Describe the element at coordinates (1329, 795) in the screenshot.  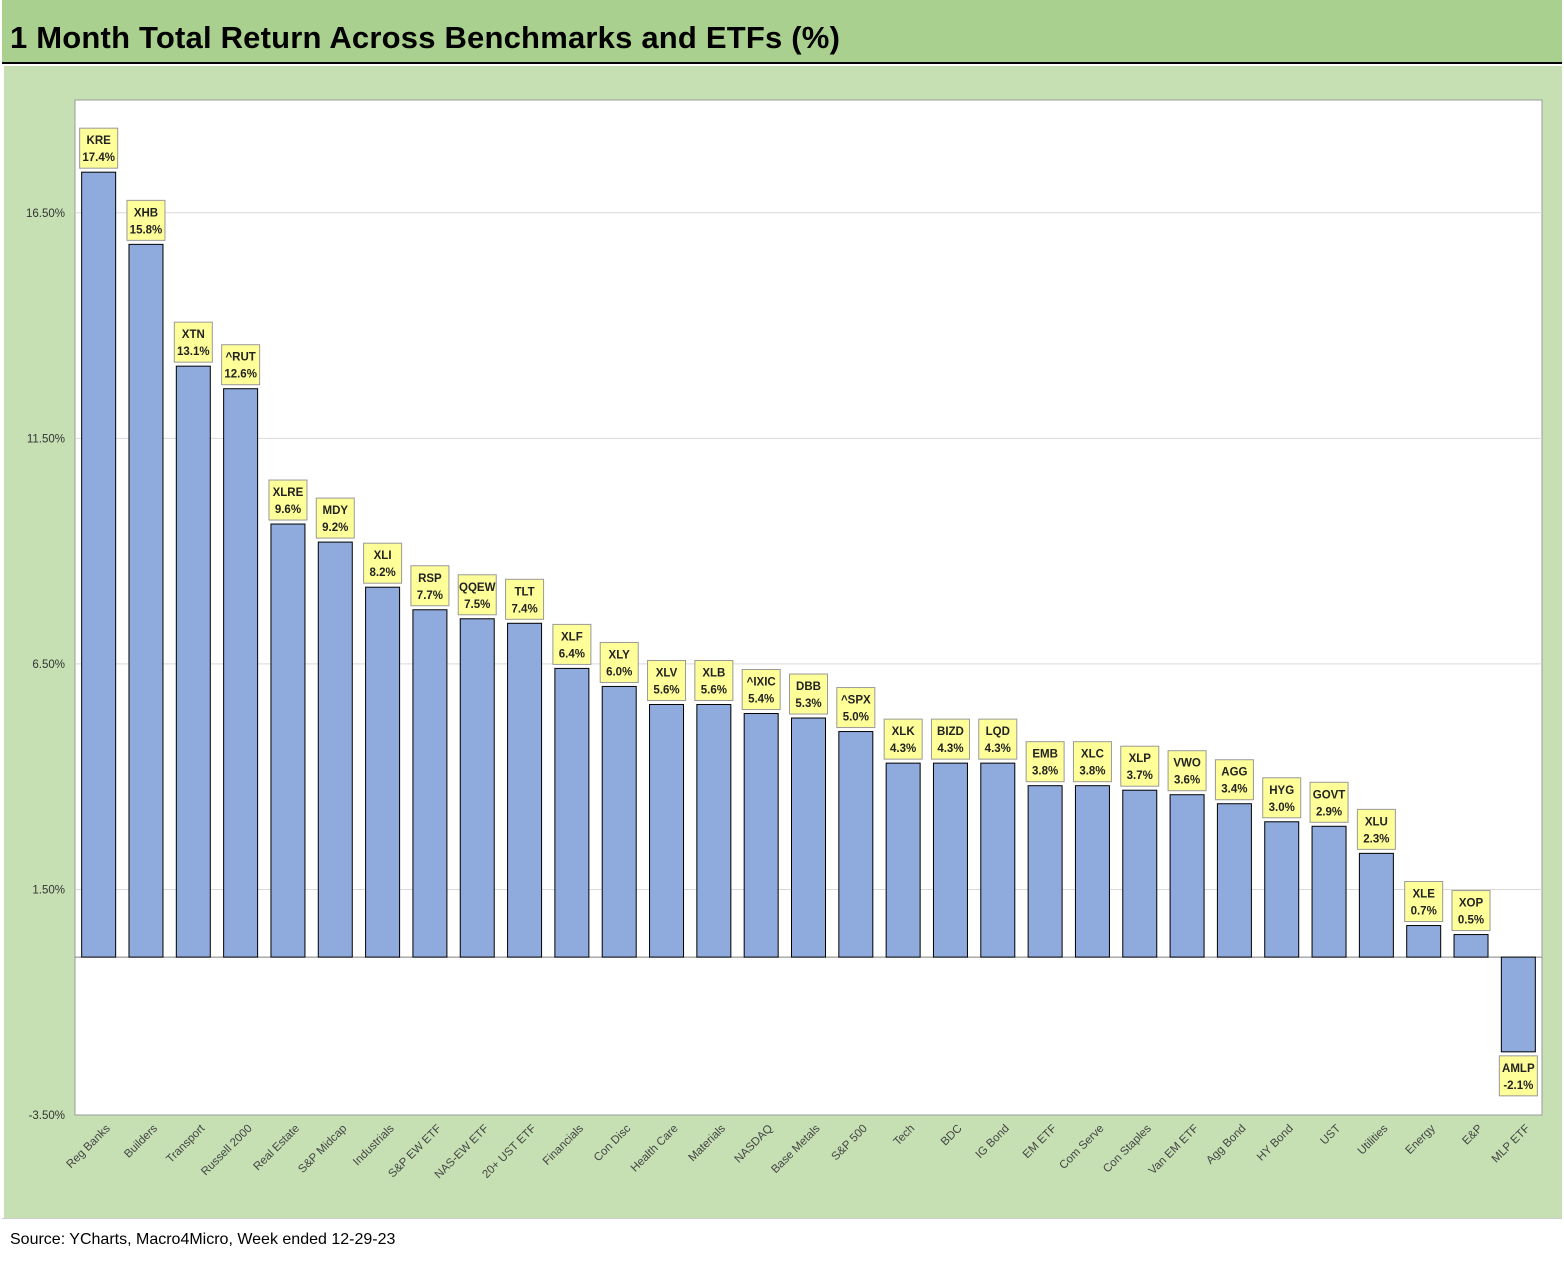
I see `data-label-ticker: GOVT` at that location.